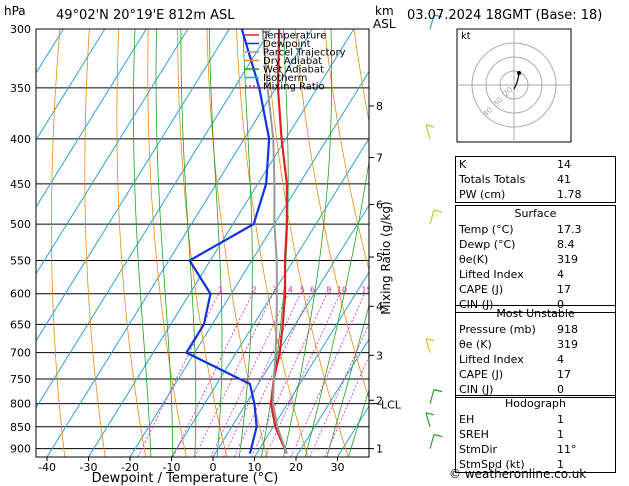 The height and width of the screenshot is (486, 629). What do you see at coordinates (560, 389) in the screenshot?
I see `most-unstable-value: 0` at bounding box center [560, 389].